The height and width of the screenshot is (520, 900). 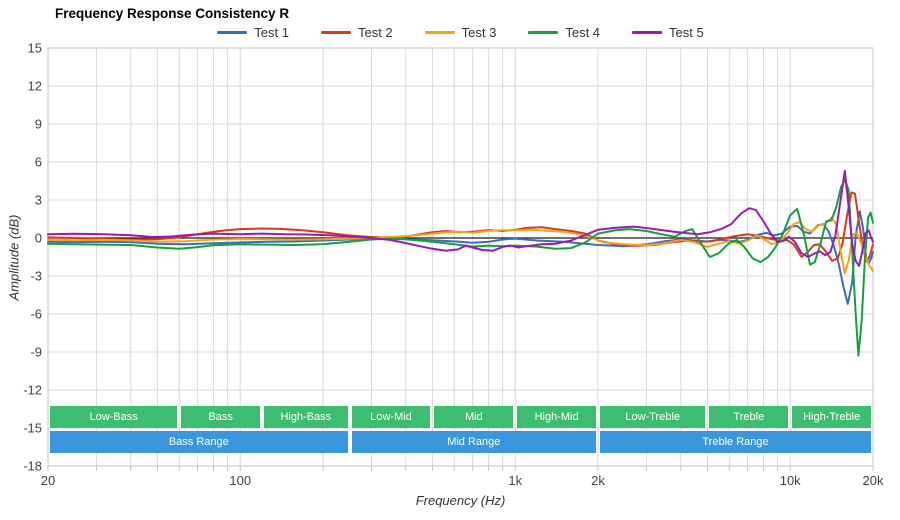 I want to click on x-axis-title: Frequency (Hz), so click(x=460, y=500).